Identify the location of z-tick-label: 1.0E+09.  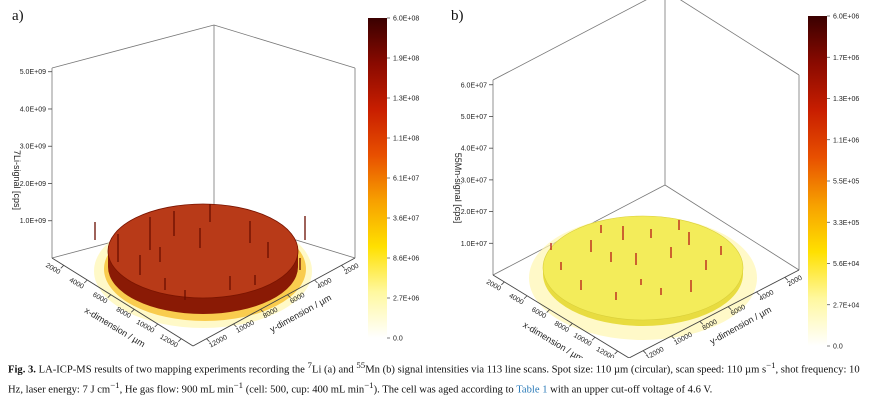
(33, 221).